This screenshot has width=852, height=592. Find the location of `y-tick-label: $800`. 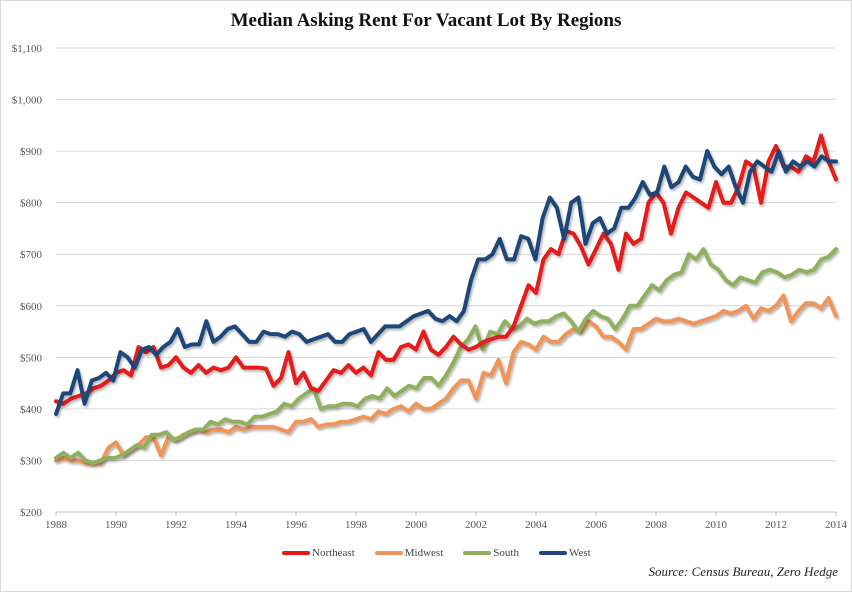

y-tick-label: $800 is located at coordinates (31, 204).